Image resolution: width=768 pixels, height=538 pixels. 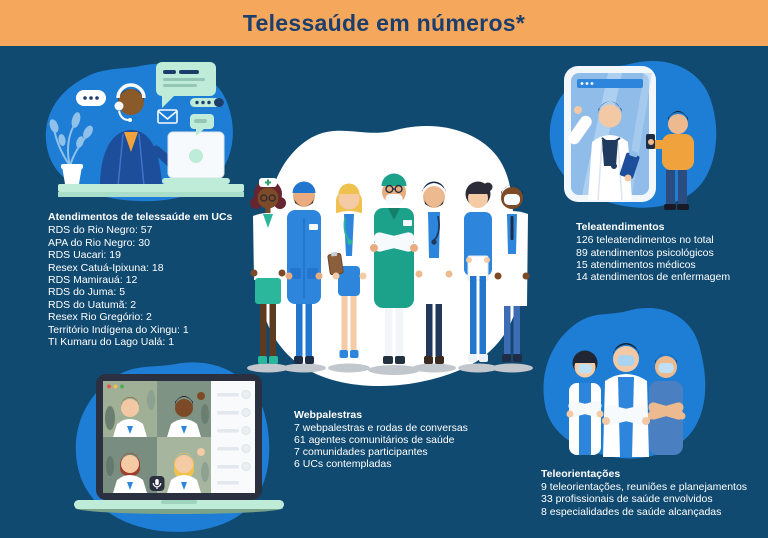 I want to click on support-agent-illustration, so click(x=144, y=132).